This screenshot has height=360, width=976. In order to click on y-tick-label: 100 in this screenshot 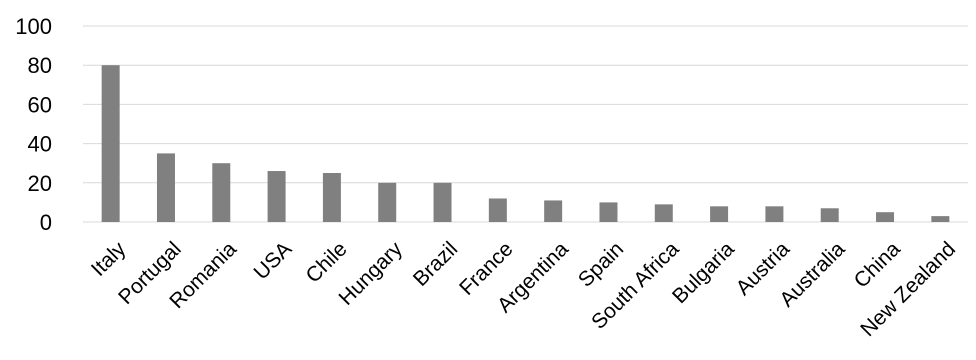, I will do `click(33, 26)`.